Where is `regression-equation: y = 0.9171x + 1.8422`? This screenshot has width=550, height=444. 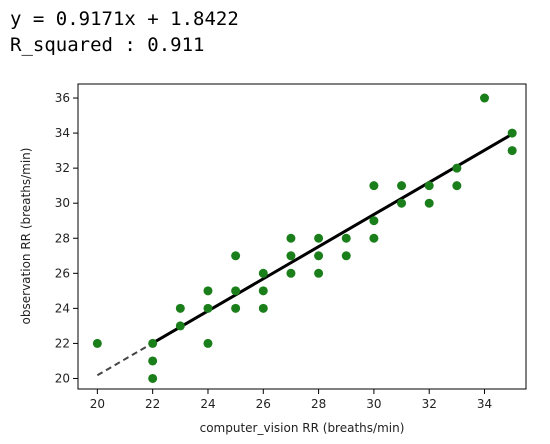
regression-equation: y = 0.9171x + 1.8422 is located at coordinates (124, 19).